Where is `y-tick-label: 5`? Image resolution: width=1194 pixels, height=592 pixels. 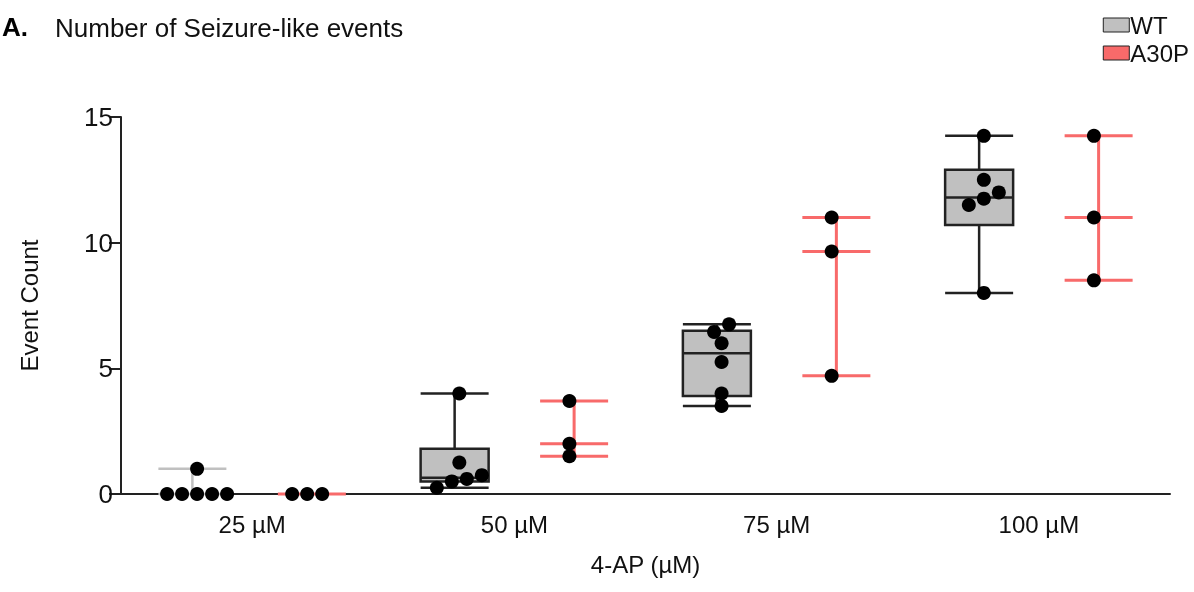
y-tick-label: 5 is located at coordinates (105, 368).